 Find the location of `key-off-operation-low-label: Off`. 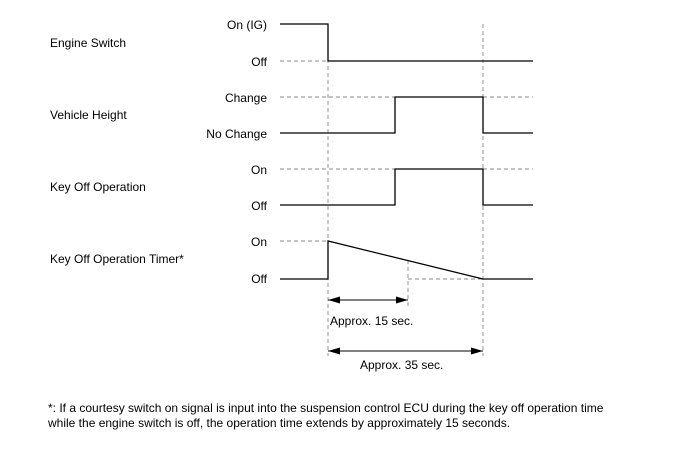

key-off-operation-low-label: Off is located at coordinates (259, 206).